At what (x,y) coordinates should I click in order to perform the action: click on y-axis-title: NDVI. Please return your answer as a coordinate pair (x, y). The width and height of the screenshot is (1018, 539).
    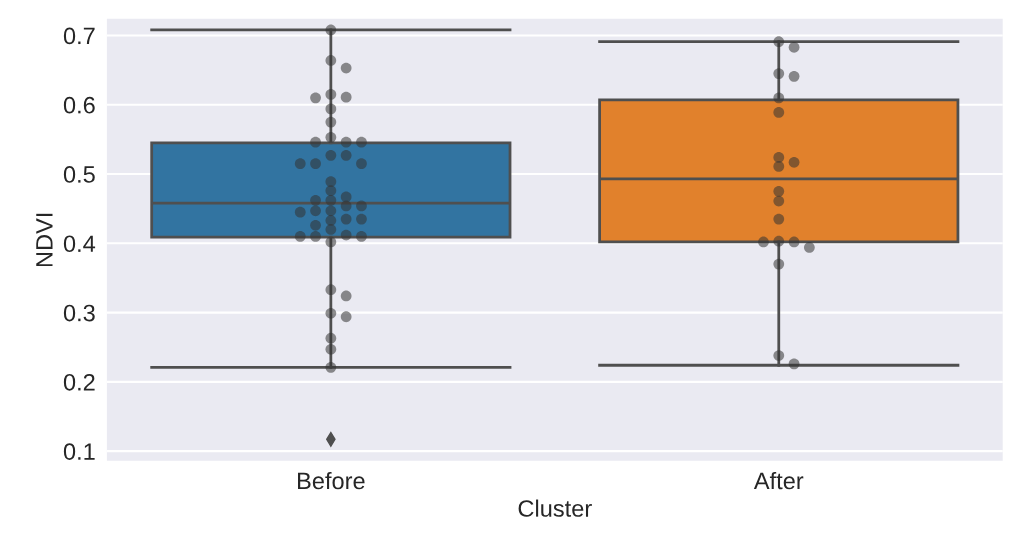
    Looking at the image, I should click on (44, 240).